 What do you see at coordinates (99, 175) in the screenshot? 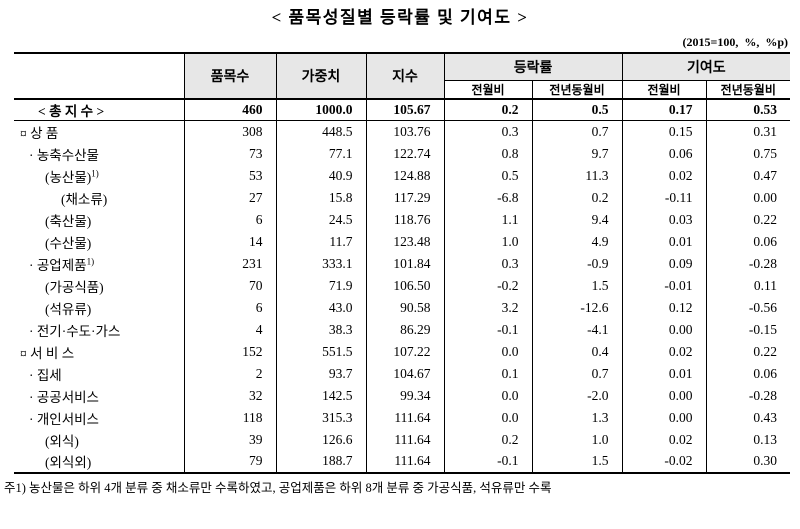
I see `row-label: (농산물)1)` at bounding box center [99, 175].